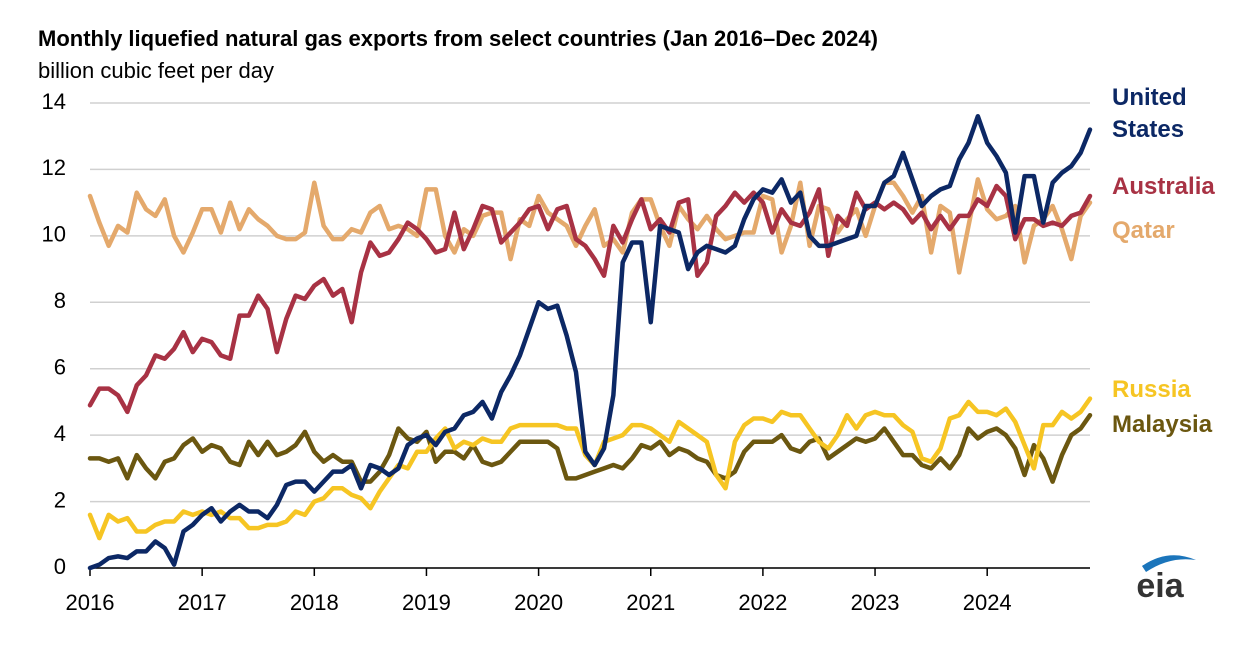 This screenshot has width=1244, height=654. I want to click on x-tick-label: 2017, so click(202, 602).